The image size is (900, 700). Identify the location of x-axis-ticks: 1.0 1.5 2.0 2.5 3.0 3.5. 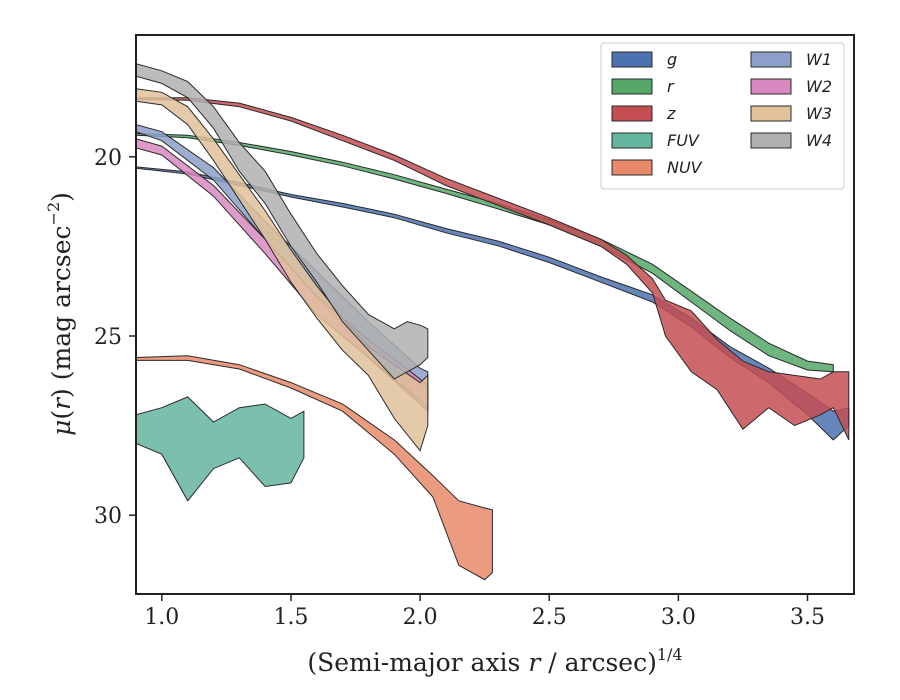
(484, 612).